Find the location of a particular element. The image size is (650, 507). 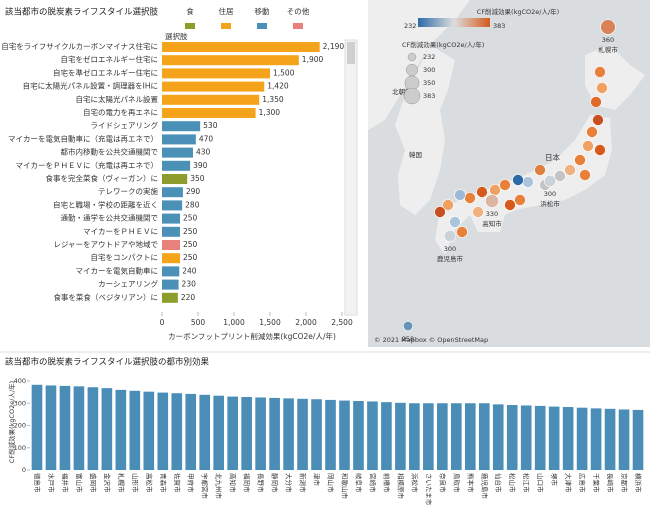

x-tick-label: 1,500 is located at coordinates (270, 322).